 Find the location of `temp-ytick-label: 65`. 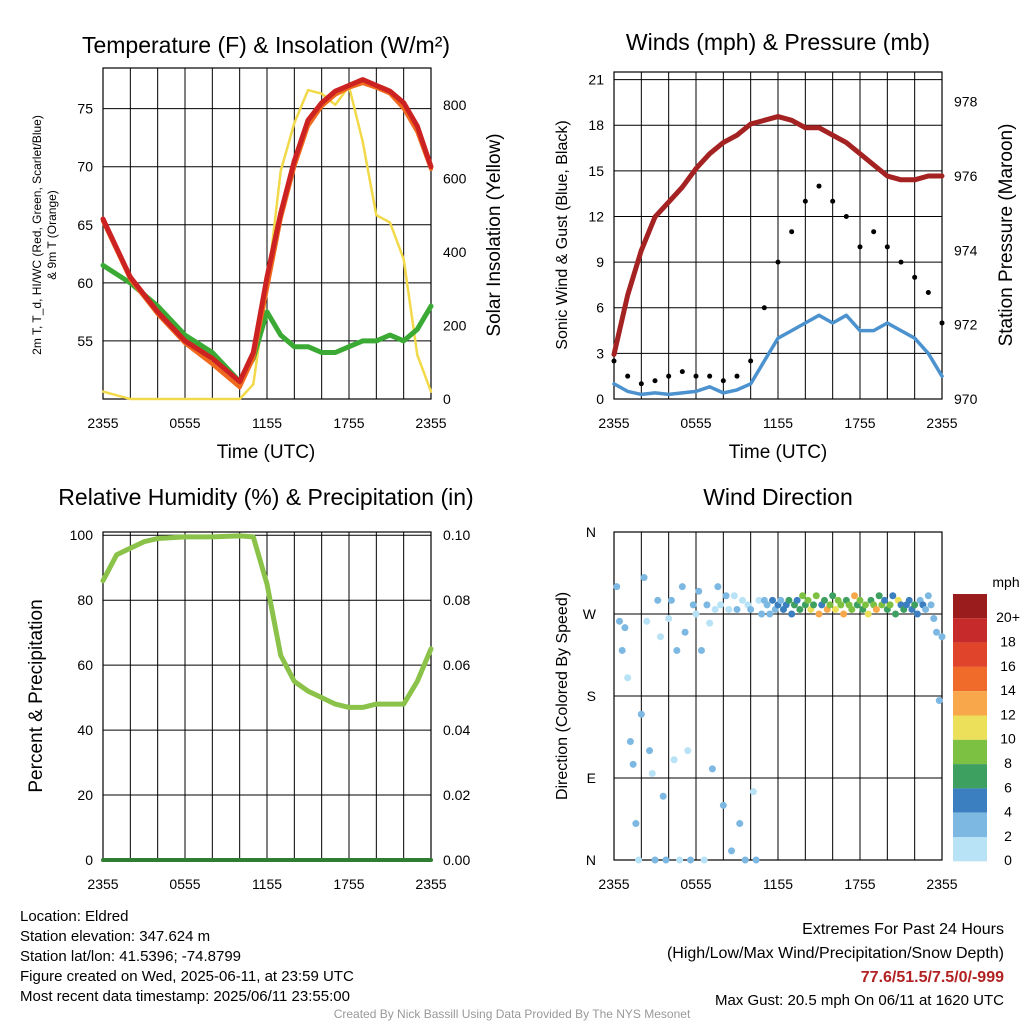

temp-ytick-label: 65 is located at coordinates (85, 225).